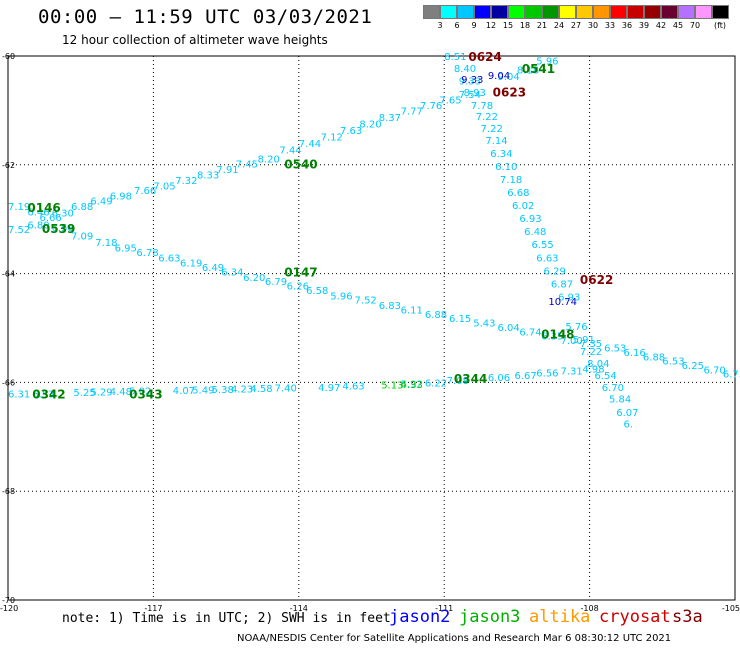 This screenshot has width=740, height=650. What do you see at coordinates (731, 608) in the screenshot?
I see `longitude-label: -105` at bounding box center [731, 608].